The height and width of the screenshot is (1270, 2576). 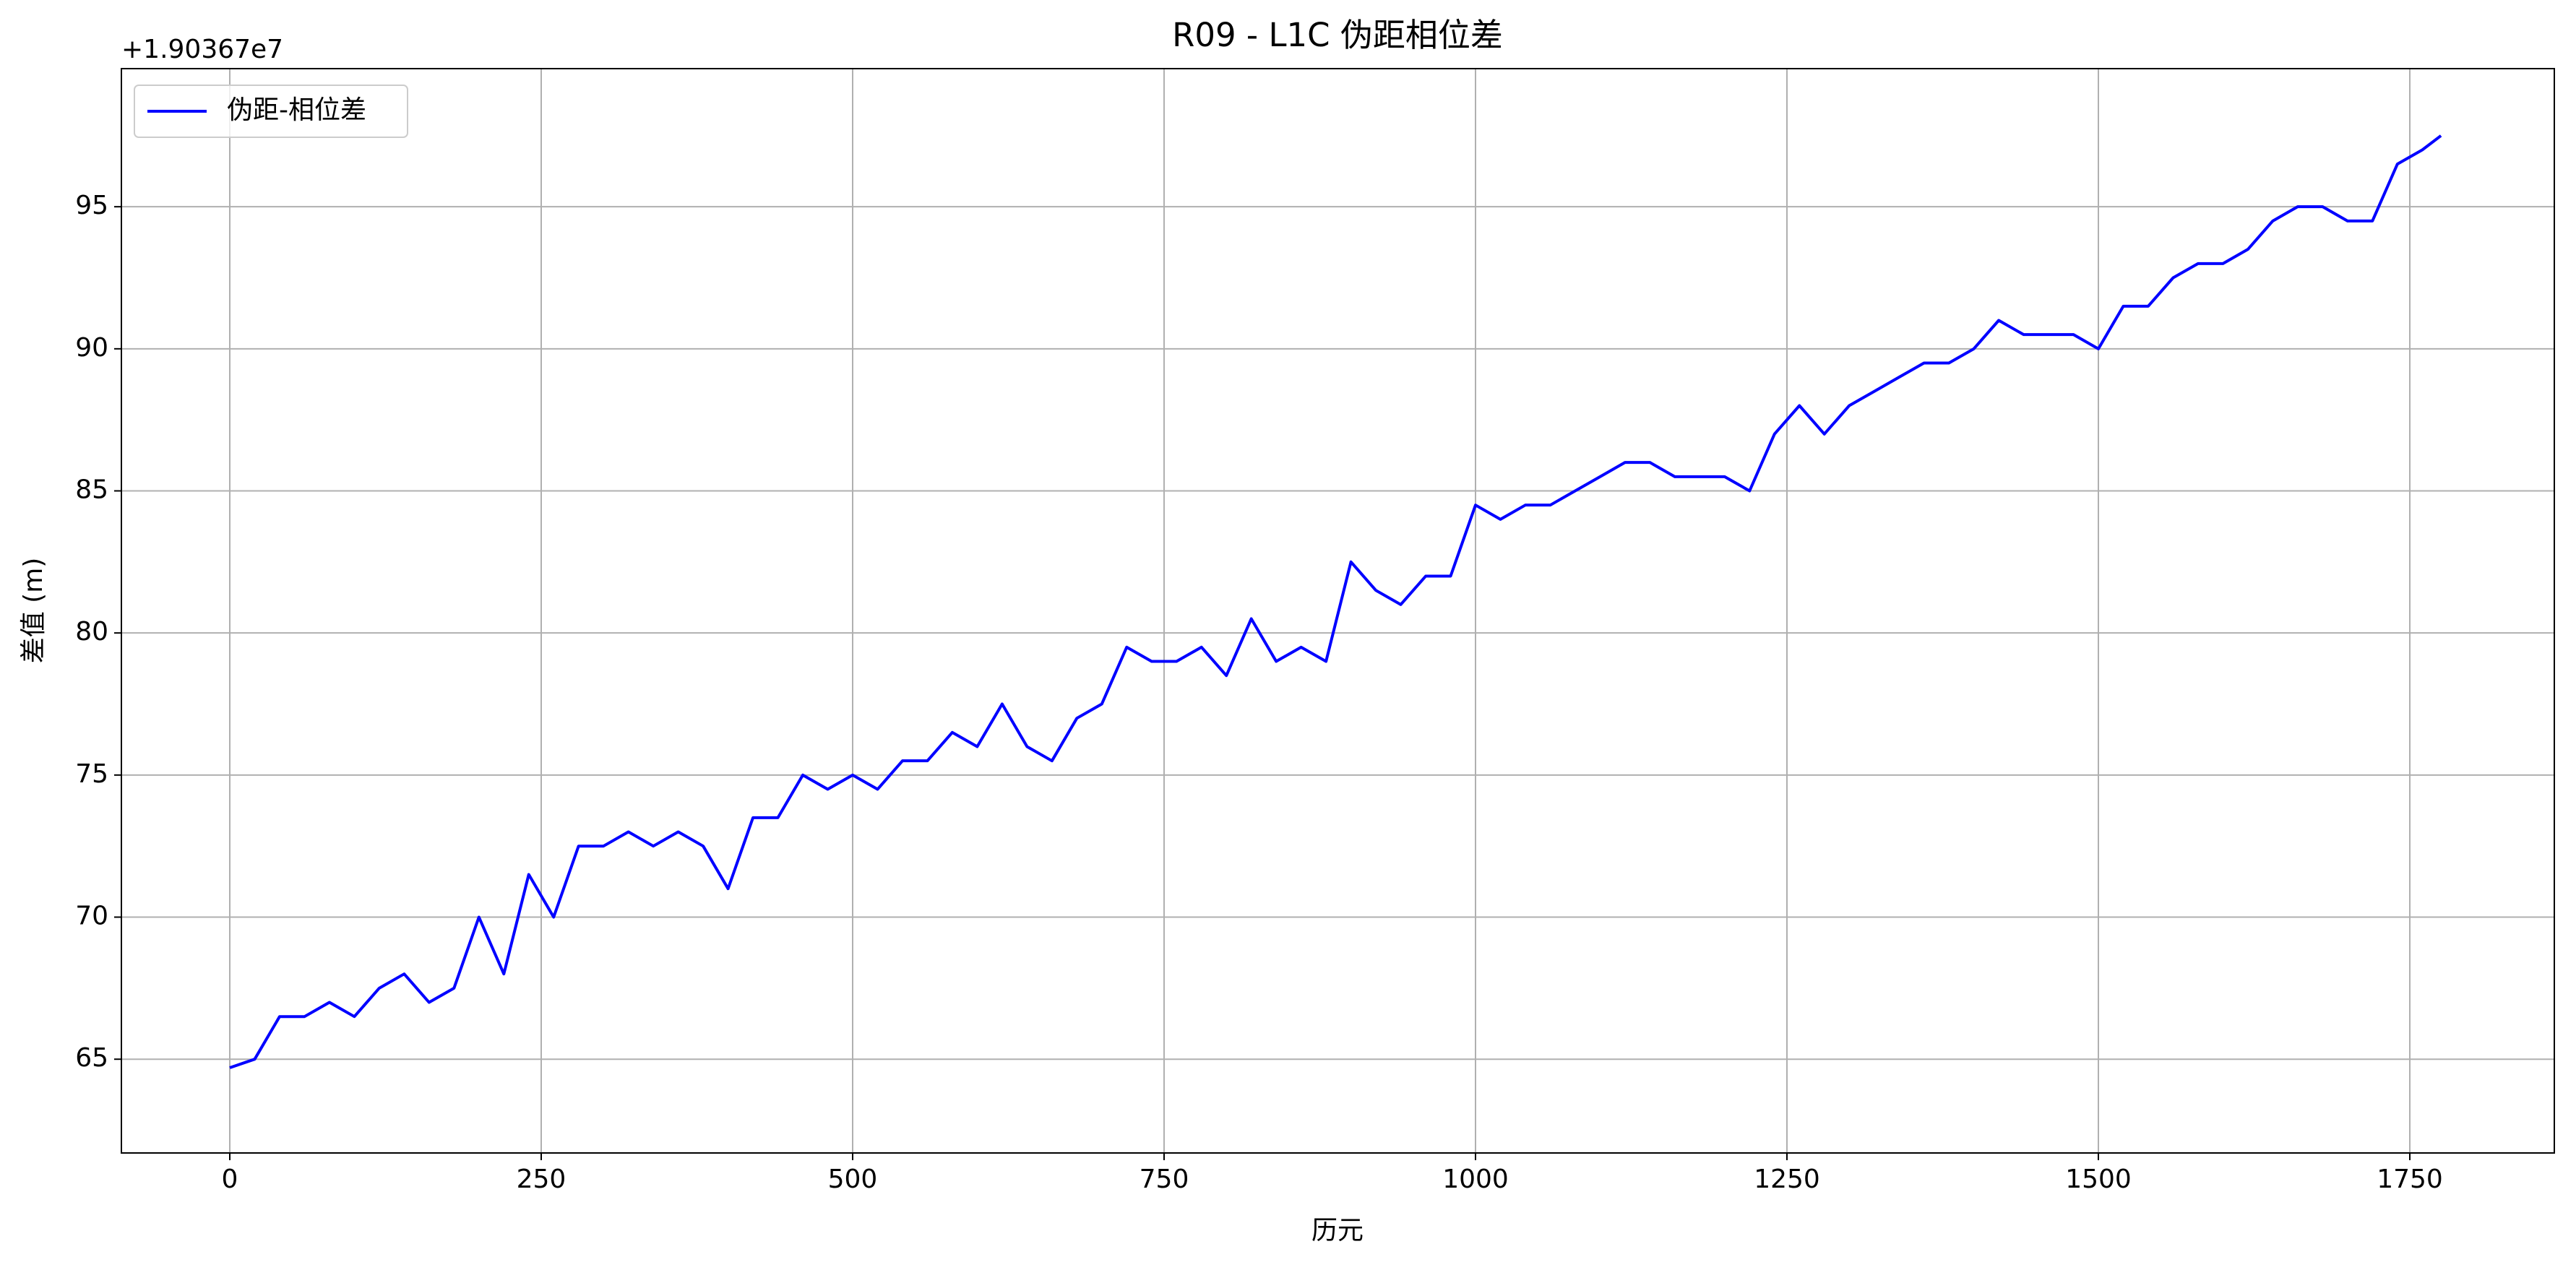 What do you see at coordinates (33, 611) in the screenshot?
I see `y-axis-label: 差值 (m)` at bounding box center [33, 611].